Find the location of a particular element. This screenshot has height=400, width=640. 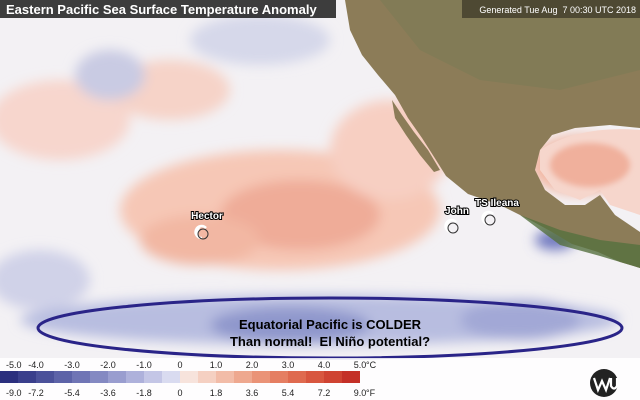

legend-label-f: 9.0 is located at coordinates (360, 393).